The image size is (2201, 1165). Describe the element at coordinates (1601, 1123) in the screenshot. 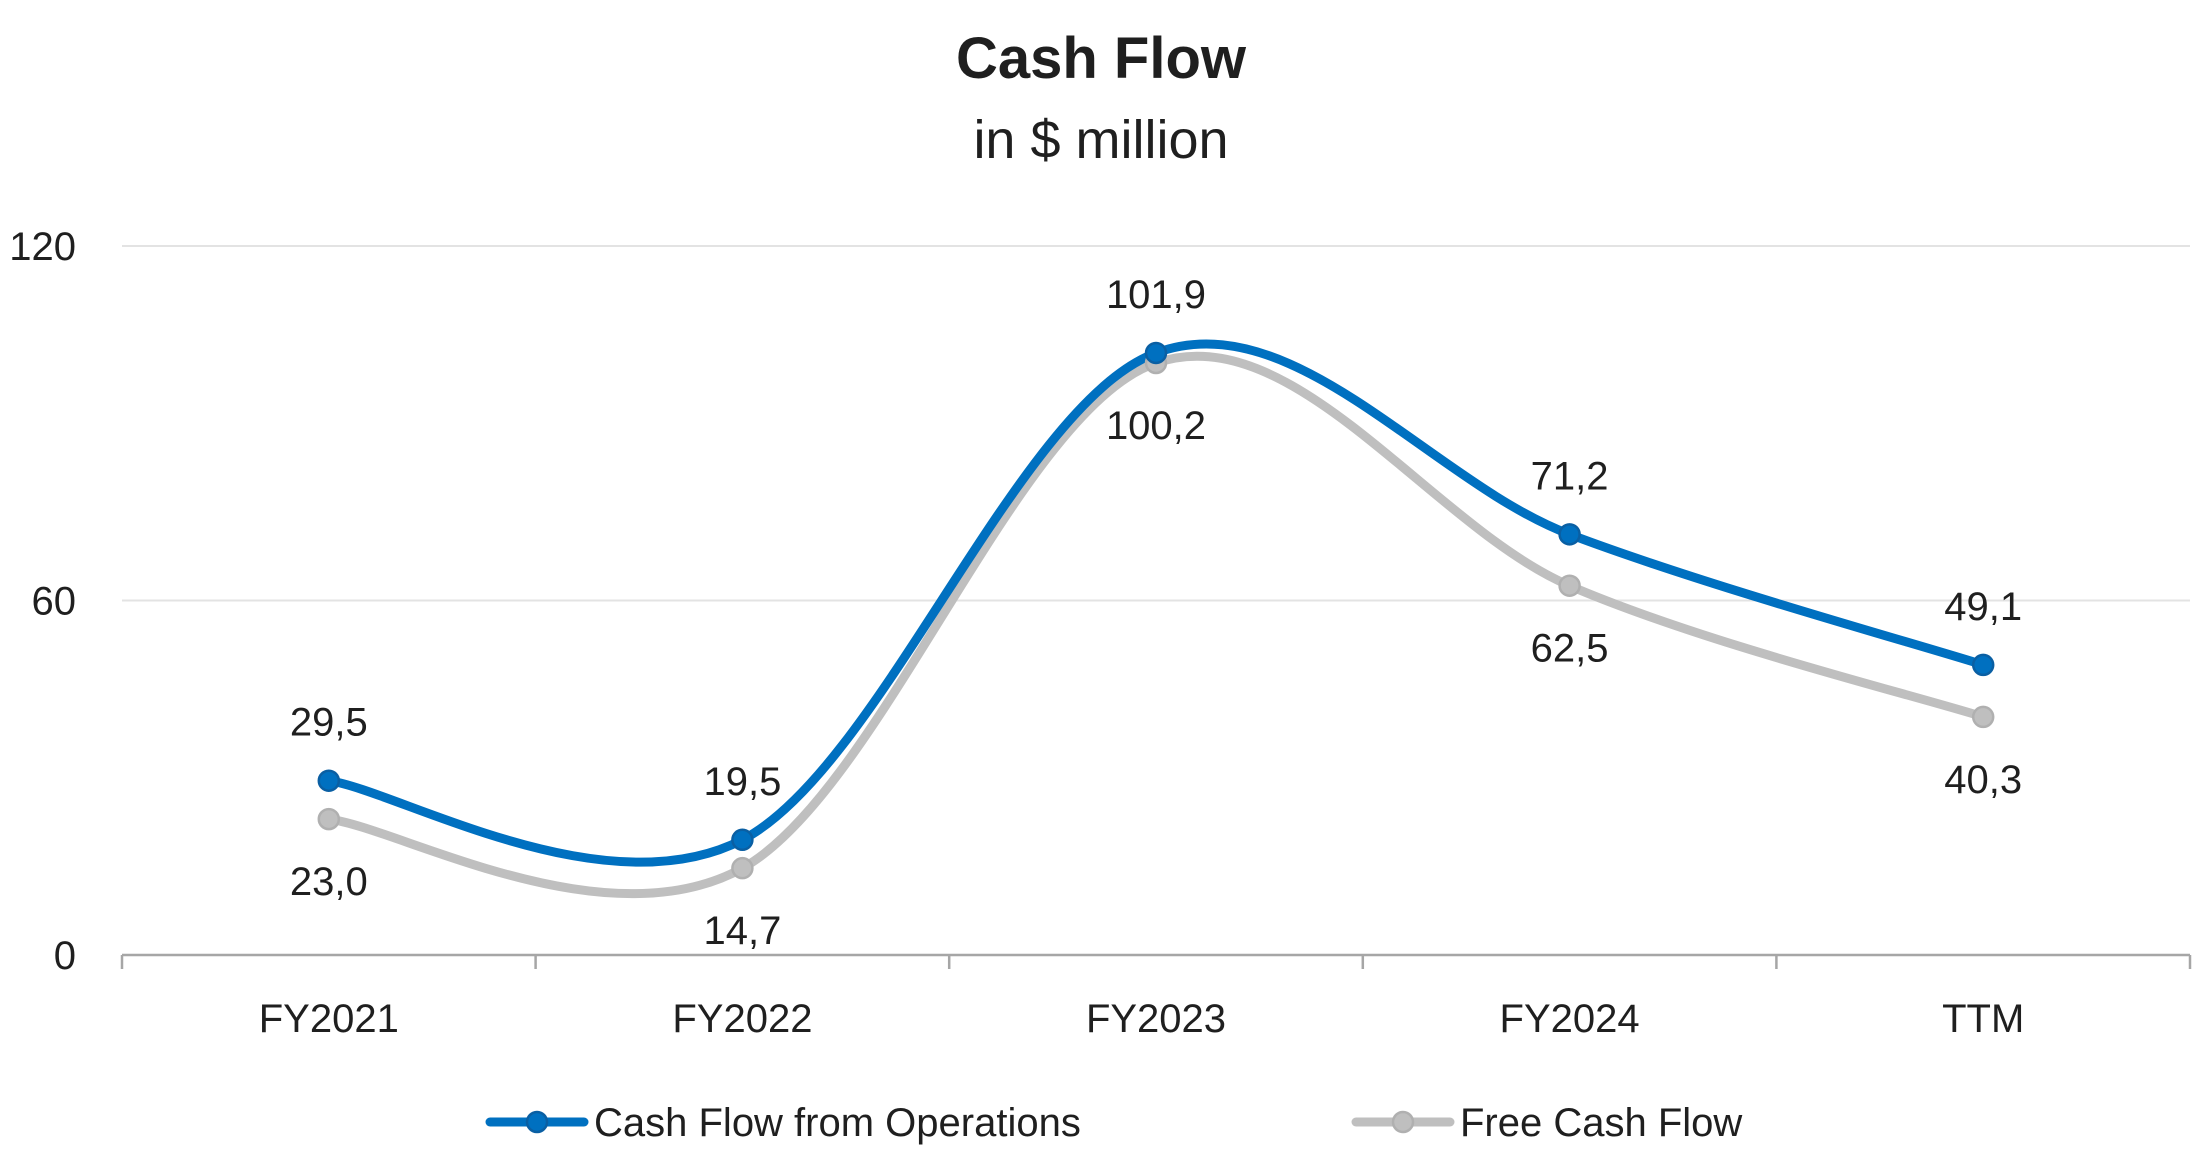

I see `legend-label-1: Free Cash Flow` at that location.